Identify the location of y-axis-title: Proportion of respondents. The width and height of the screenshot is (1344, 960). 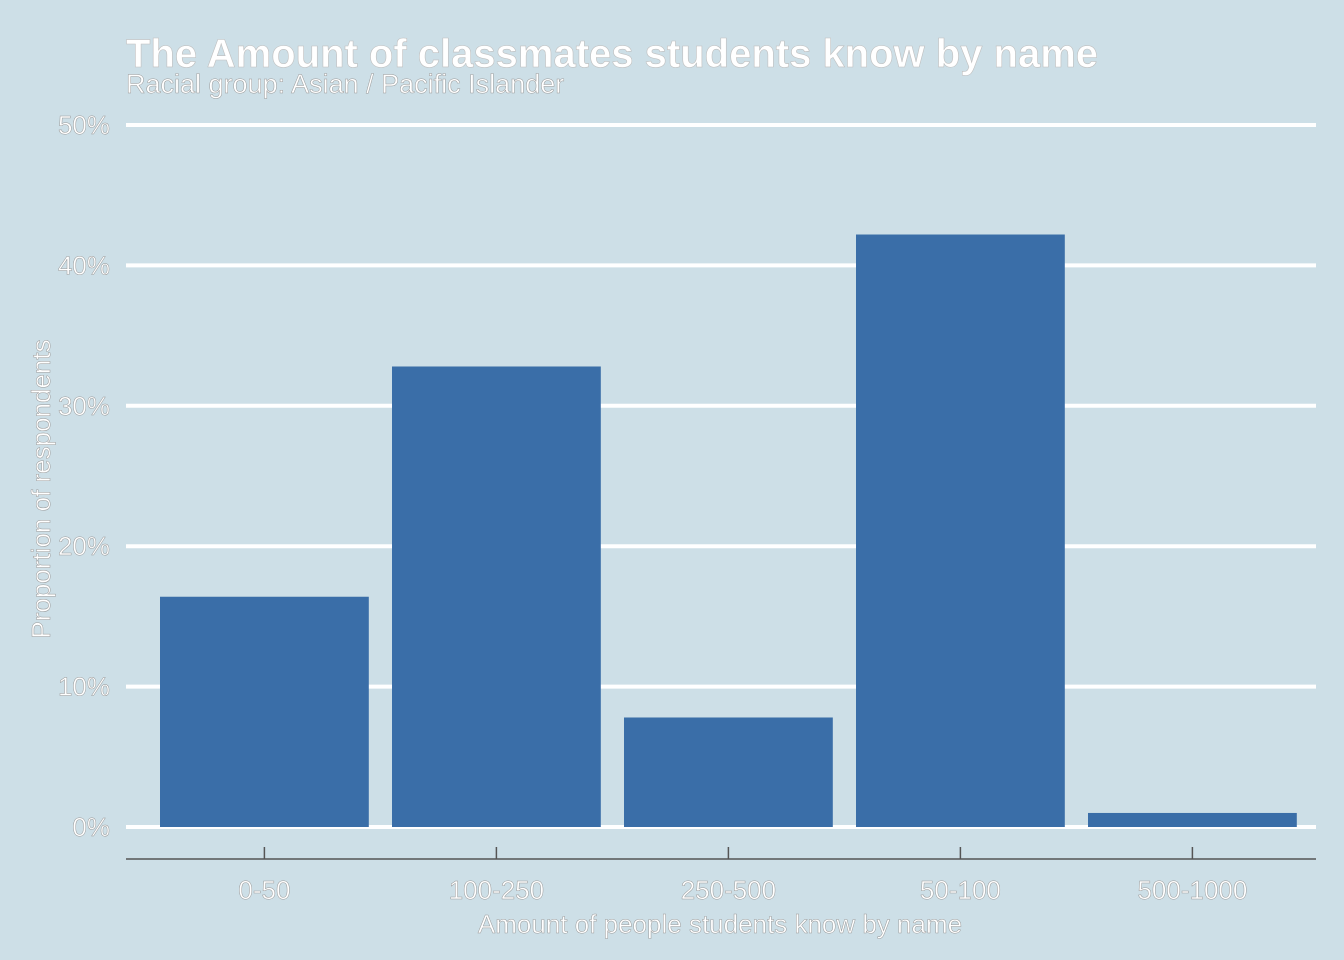
(41, 488).